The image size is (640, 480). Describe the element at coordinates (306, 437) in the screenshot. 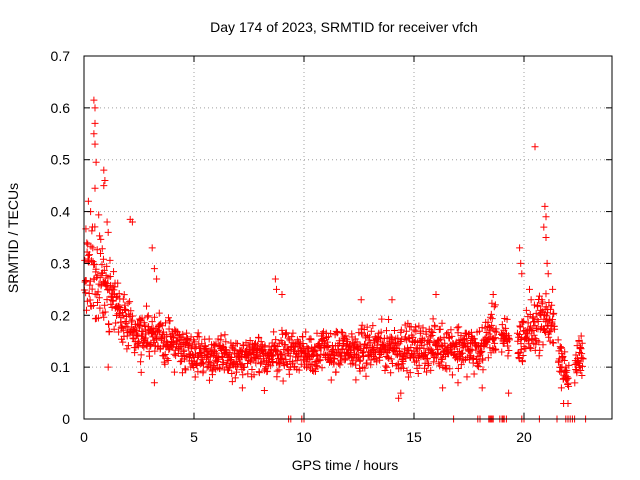

I see `x-tick-labels: 0 5 10 15 20` at that location.